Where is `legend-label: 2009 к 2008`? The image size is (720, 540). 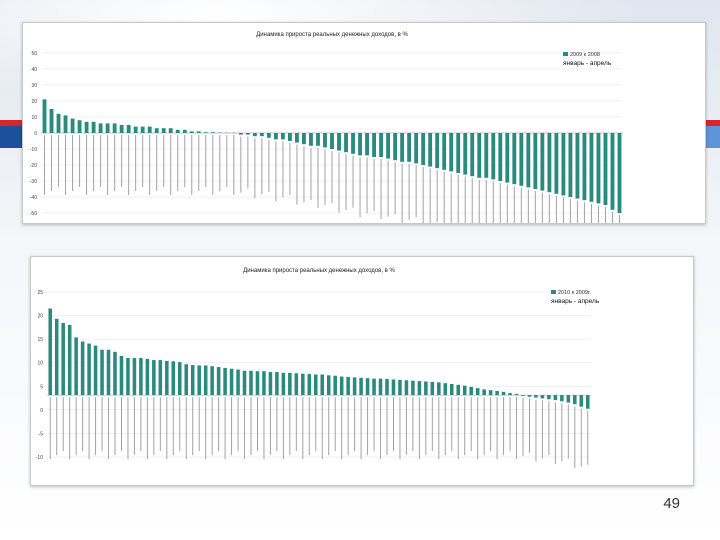 legend-label: 2009 к 2008 is located at coordinates (585, 55).